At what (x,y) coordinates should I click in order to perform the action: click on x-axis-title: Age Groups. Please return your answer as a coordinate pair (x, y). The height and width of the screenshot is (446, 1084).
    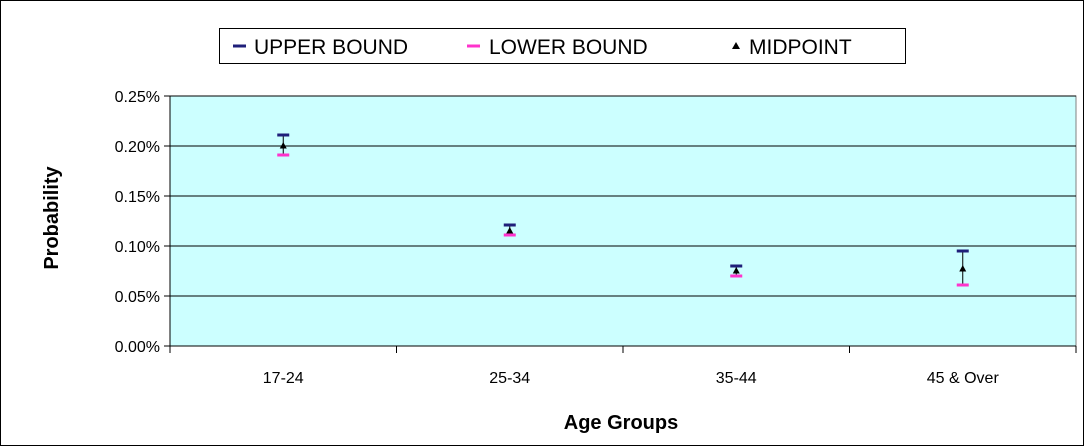
    Looking at the image, I should click on (621, 423).